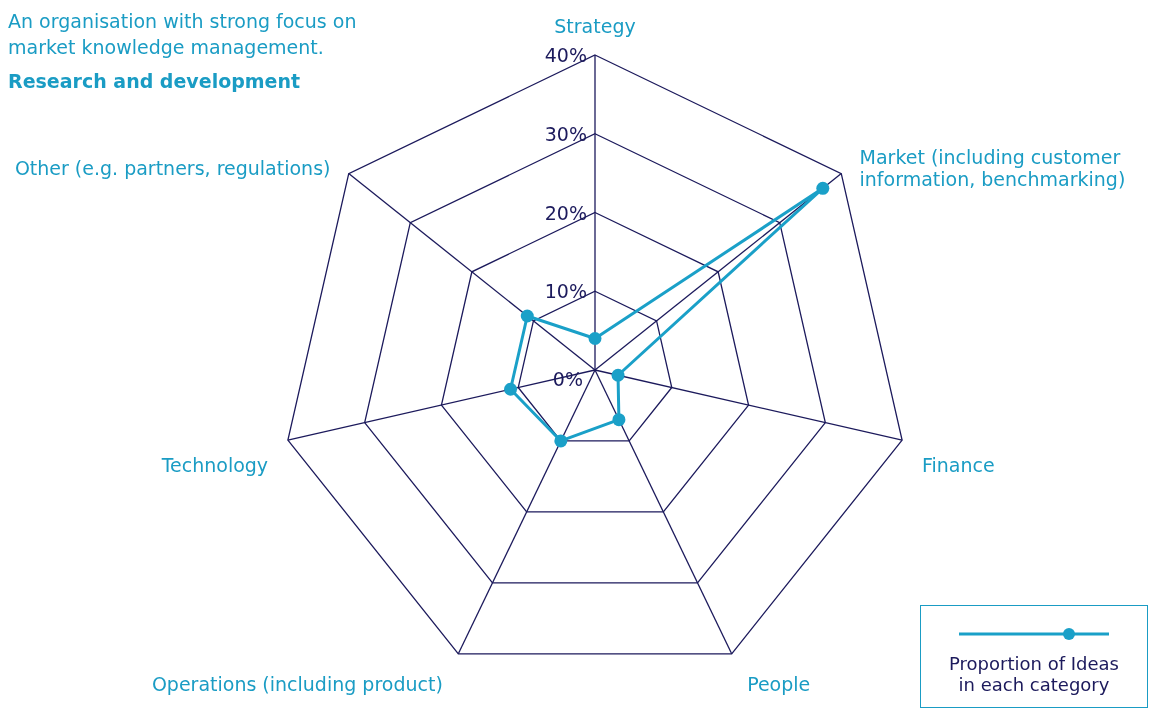  Describe the element at coordinates (992, 167) in the screenshot. I see `spoke-label: Market (including customer information, benchmarking)` at that location.